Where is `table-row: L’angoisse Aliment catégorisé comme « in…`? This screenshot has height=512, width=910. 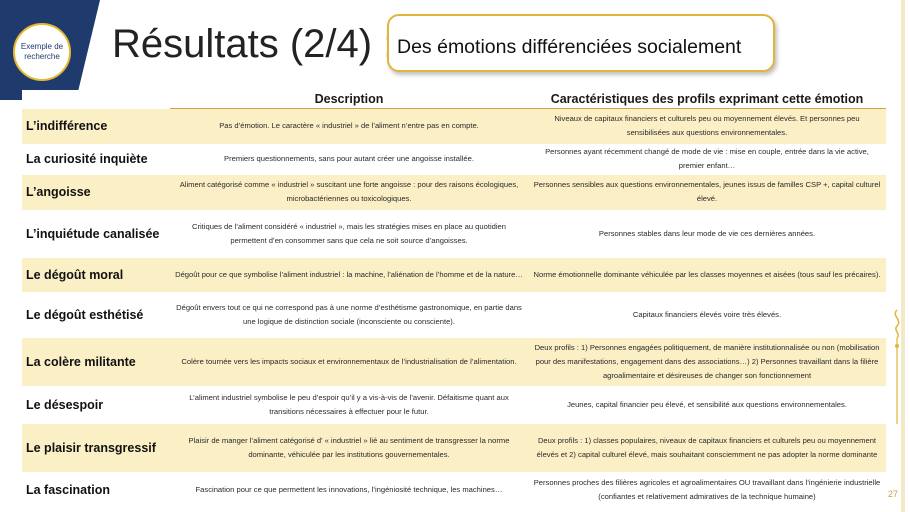 table-row: L’angoisse Aliment catégorisé comme « in… is located at coordinates (454, 192).